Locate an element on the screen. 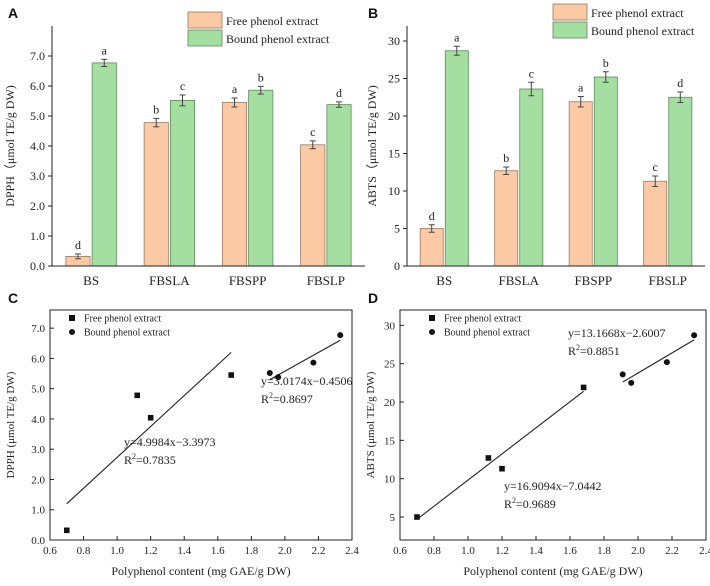 Image resolution: width=710 pixels, height=586 pixels. y-tick-label: 6.0 is located at coordinates (37, 86).